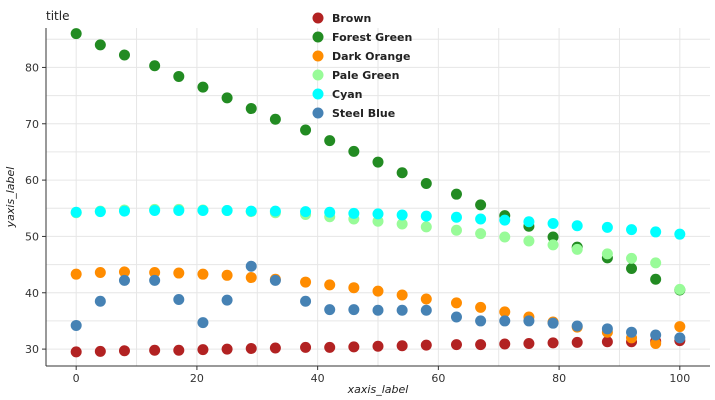 This screenshot has width=715, height=400. What do you see at coordinates (197, 378) in the screenshot?
I see `x-tick-label: 20` at bounding box center [197, 378].